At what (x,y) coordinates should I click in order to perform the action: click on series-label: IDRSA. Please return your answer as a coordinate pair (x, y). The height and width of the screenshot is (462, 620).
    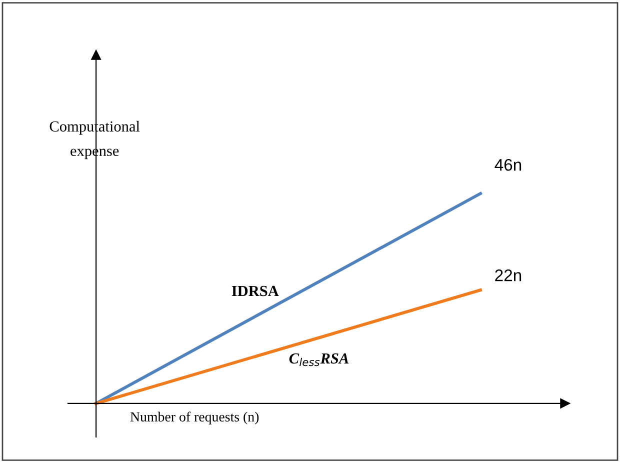
    Looking at the image, I should click on (255, 291).